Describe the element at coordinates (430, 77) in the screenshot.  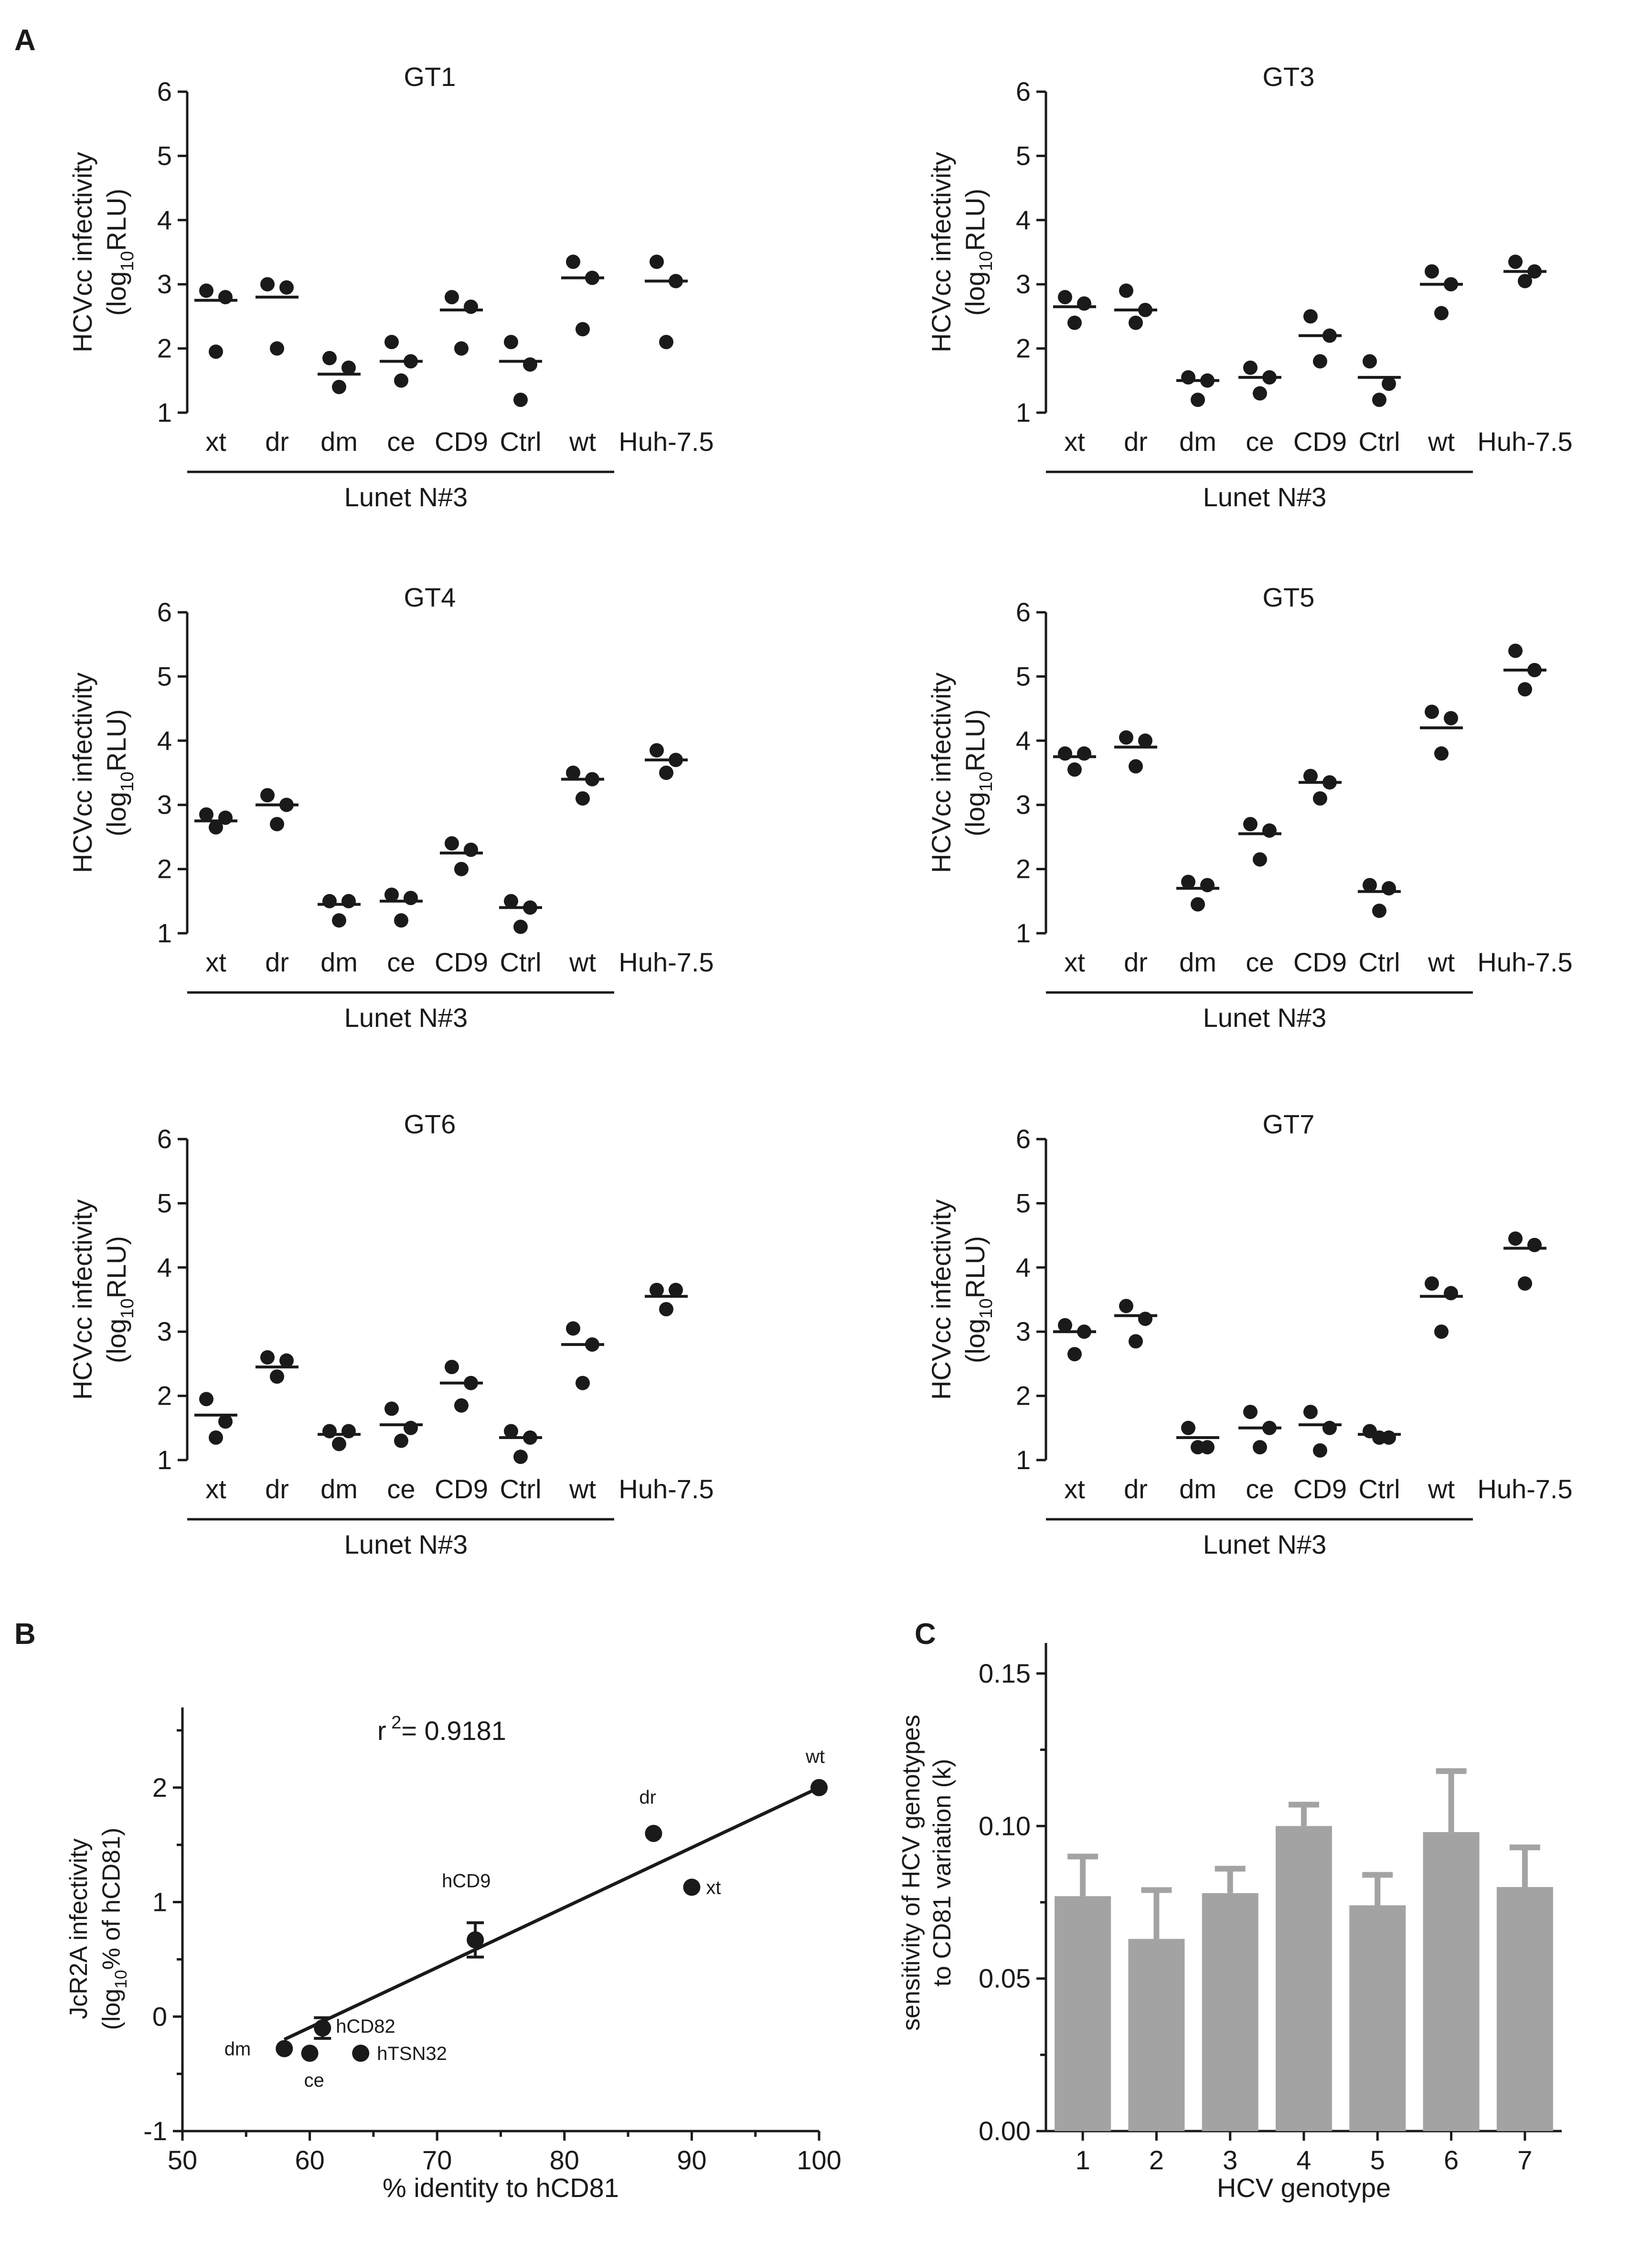
I see `chart-title: GT1` at that location.